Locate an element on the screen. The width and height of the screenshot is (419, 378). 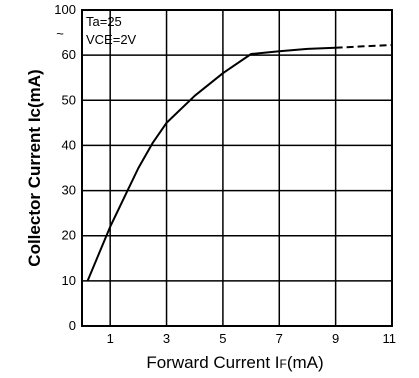
x-axis-label-unit: (mA) is located at coordinates (305, 362).